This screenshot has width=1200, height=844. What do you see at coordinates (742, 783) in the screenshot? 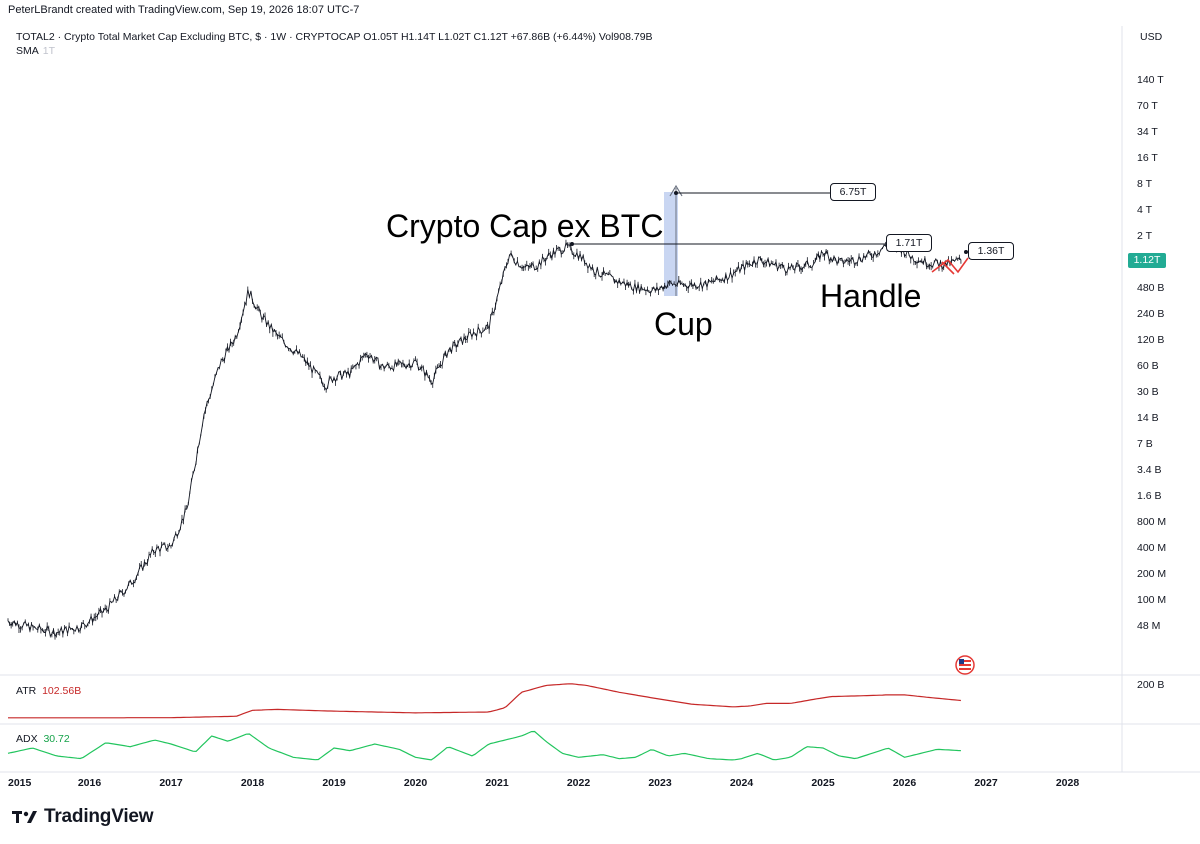
I see `time-tick-label: 2024` at bounding box center [742, 783].